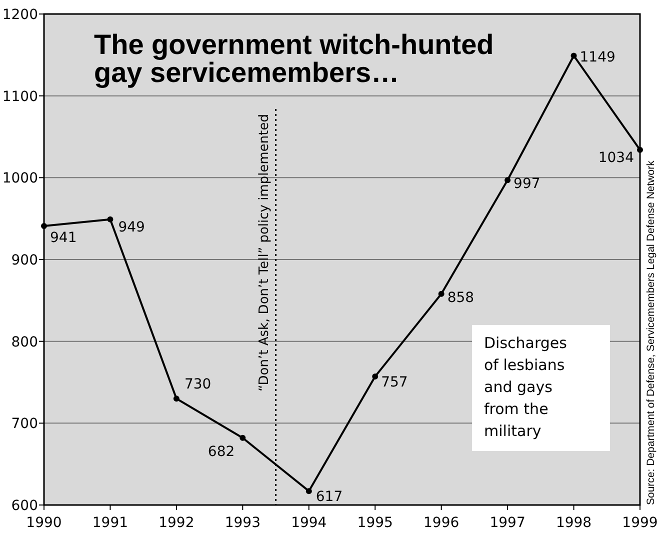  Describe the element at coordinates (264, 253) in the screenshot. I see `ref-line-label: “Don’t Ask, Don’t Tell” policy implemented` at that location.